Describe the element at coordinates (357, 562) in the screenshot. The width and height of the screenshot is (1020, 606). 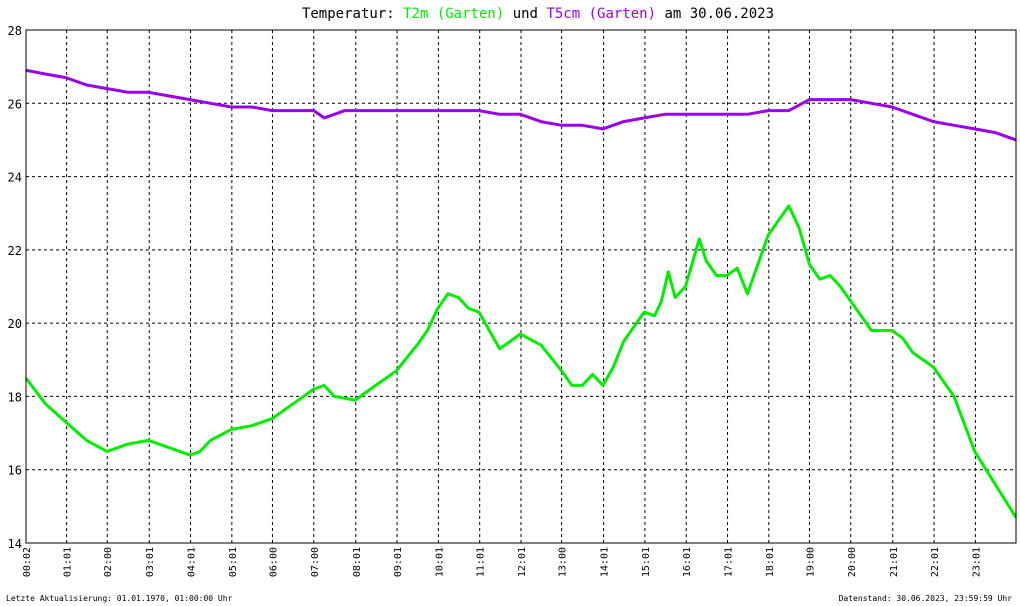
I see `x-tick-label: 08:01` at that location.